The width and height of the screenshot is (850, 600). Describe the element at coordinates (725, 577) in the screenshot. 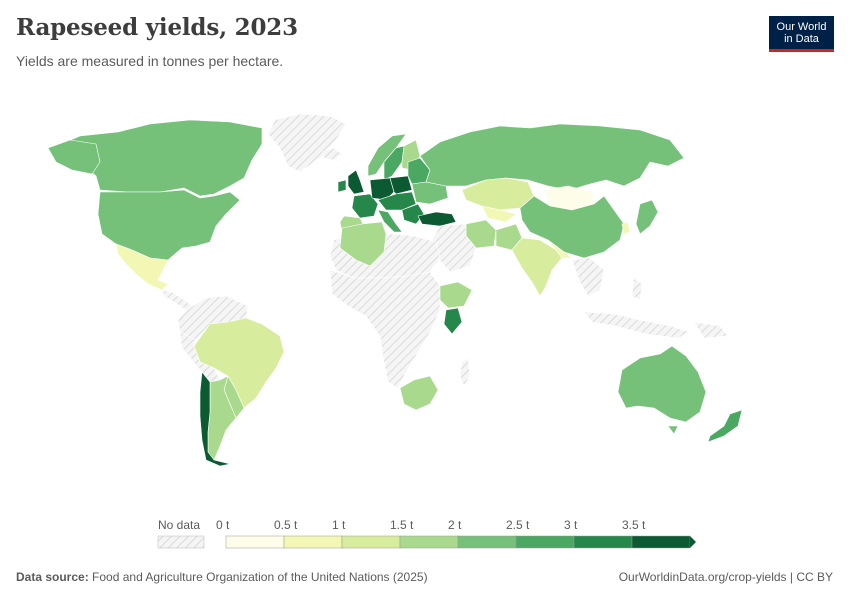

I see `footer-attribution: OurWorldinData.org/crop-yields | CC BY` at that location.